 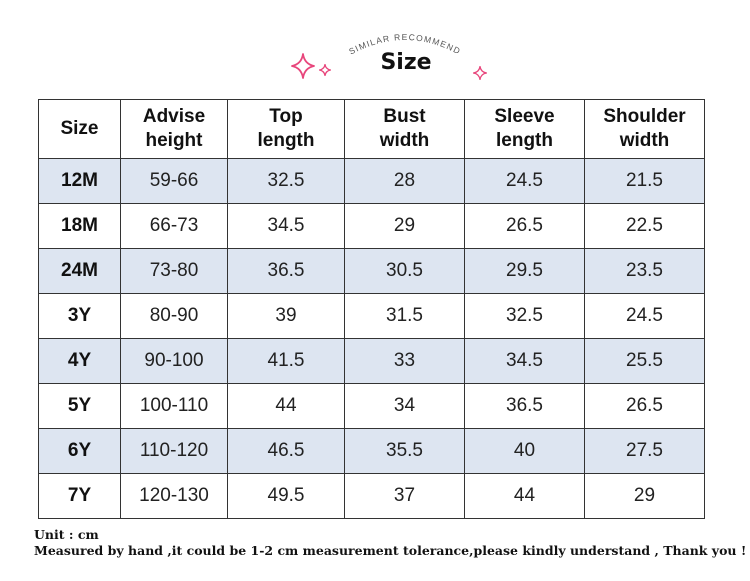 I want to click on header-shoulder-width: Shoulder width, so click(x=644, y=129).